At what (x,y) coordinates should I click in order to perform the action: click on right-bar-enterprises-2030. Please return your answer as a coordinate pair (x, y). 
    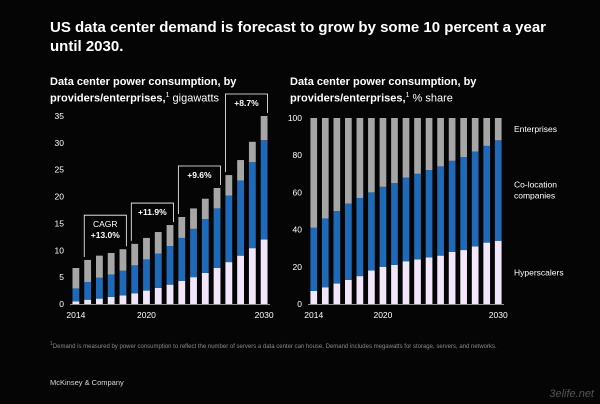
    Looking at the image, I should click on (498, 129).